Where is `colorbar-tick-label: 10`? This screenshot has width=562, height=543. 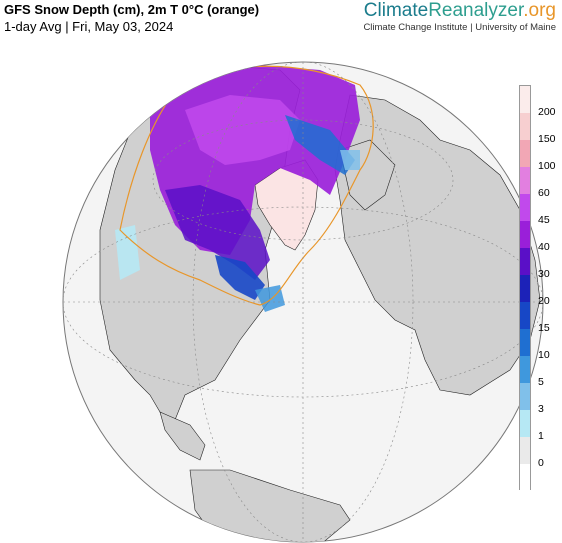
colorbar-tick-label: 10 is located at coordinates (544, 355).